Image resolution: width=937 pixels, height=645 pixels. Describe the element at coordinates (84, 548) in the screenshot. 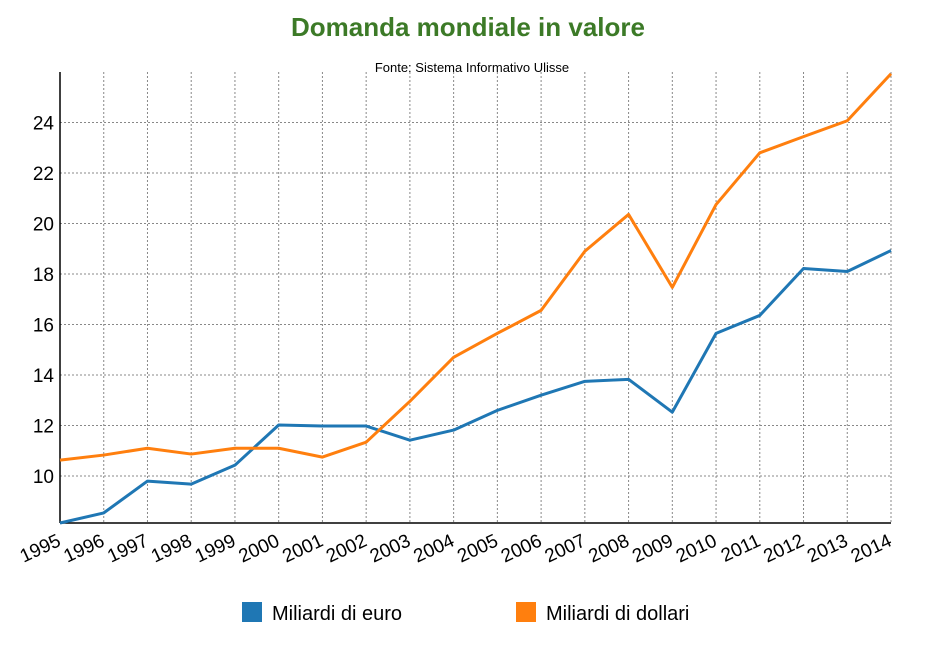

I see `x-tick-label: 1996` at that location.